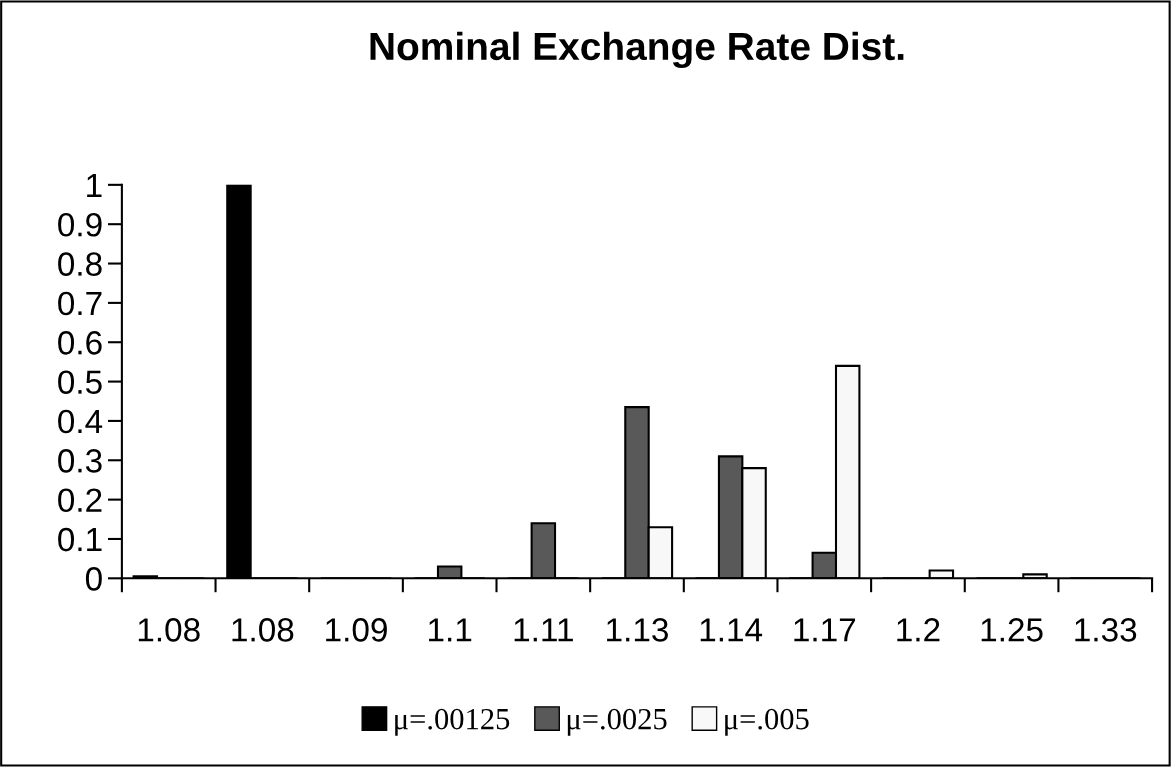 This screenshot has height=767, width=1172. What do you see at coordinates (80, 382) in the screenshot?
I see `y-tick-label: 0.5` at bounding box center [80, 382].